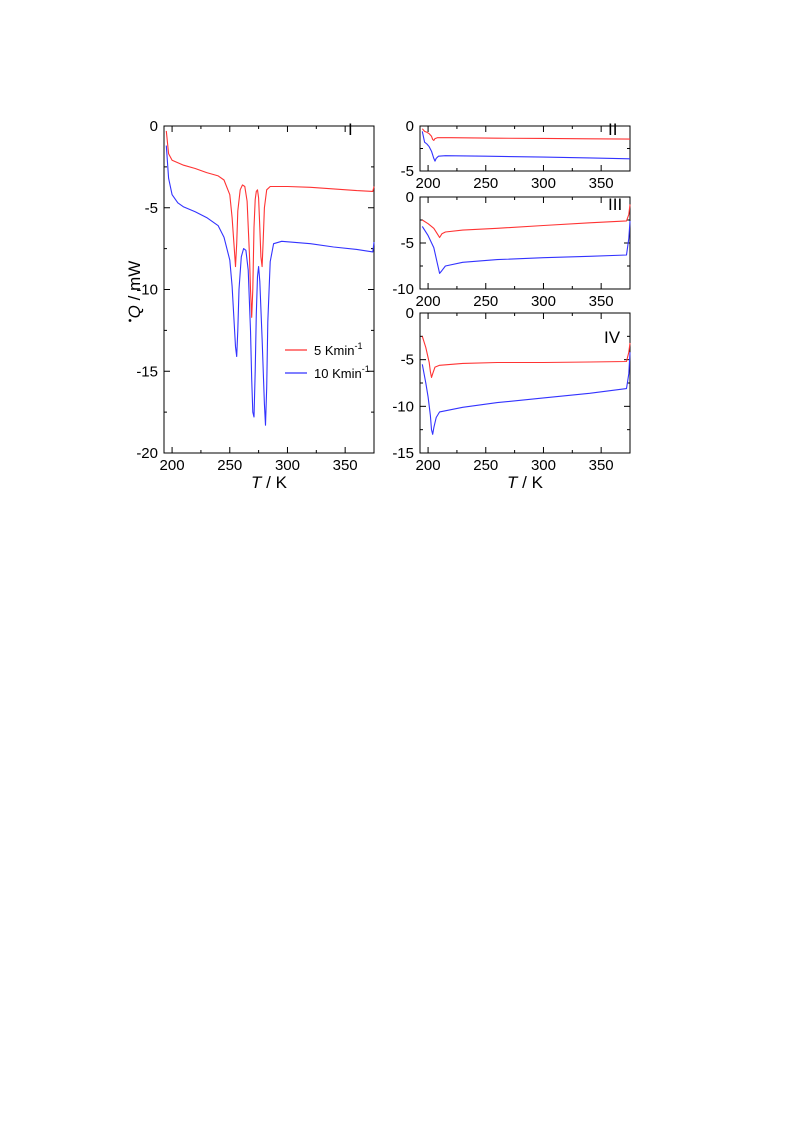  Describe the element at coordinates (612, 129) in the screenshot. I see `panel-label: II` at that location.